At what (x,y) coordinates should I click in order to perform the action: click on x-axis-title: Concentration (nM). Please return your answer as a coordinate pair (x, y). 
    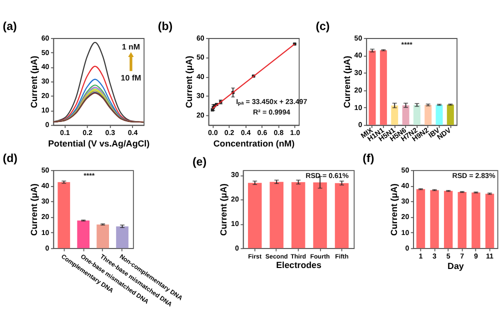
    Looking at the image, I should click on (254, 143).